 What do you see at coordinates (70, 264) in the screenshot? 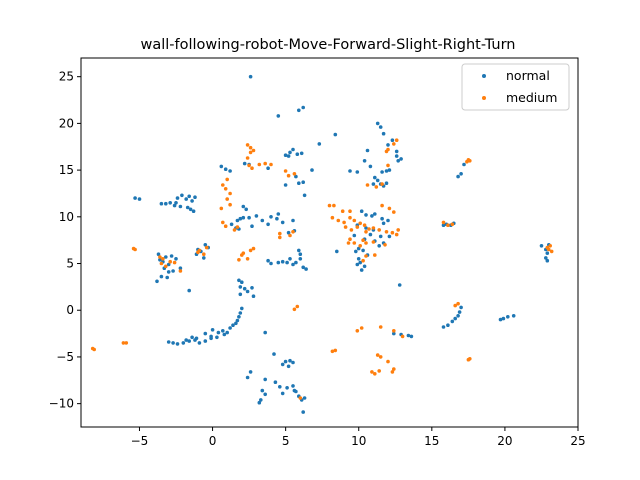
I see `y-tick-label: 5` at bounding box center [70, 264].